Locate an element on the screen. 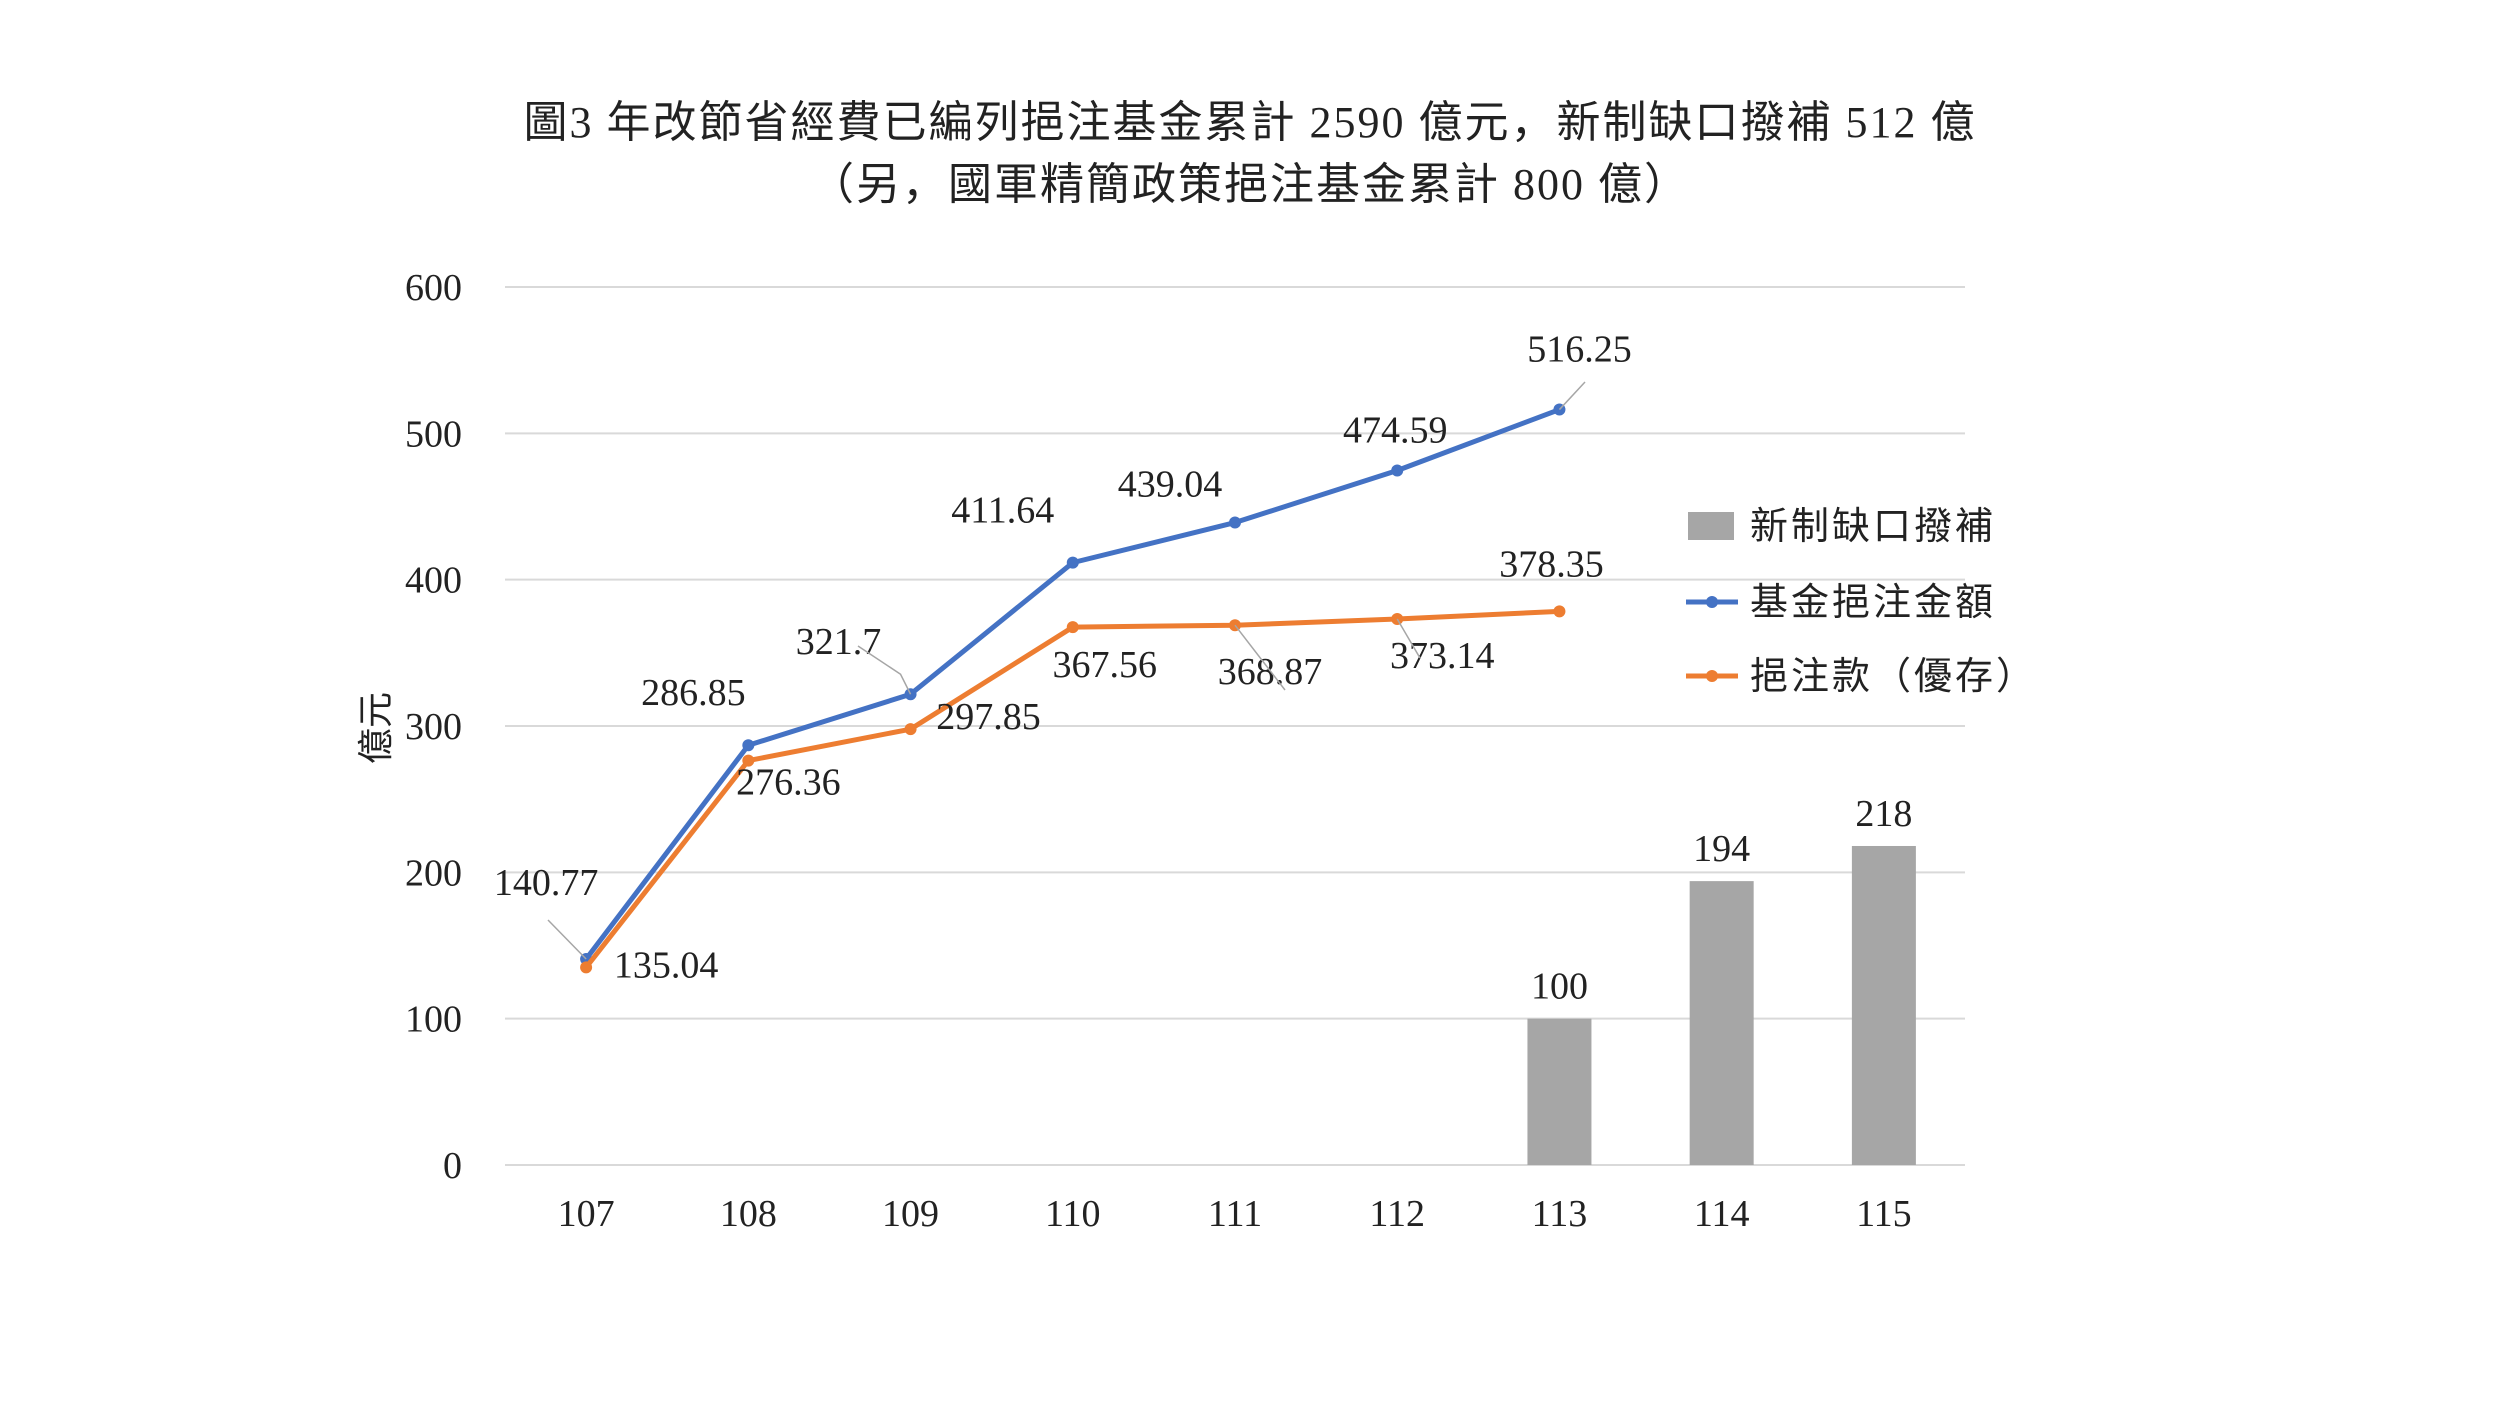 Image resolution: width=2500 pixels, height=1406 pixels. y-tick-label-600: 600 is located at coordinates (433, 288).